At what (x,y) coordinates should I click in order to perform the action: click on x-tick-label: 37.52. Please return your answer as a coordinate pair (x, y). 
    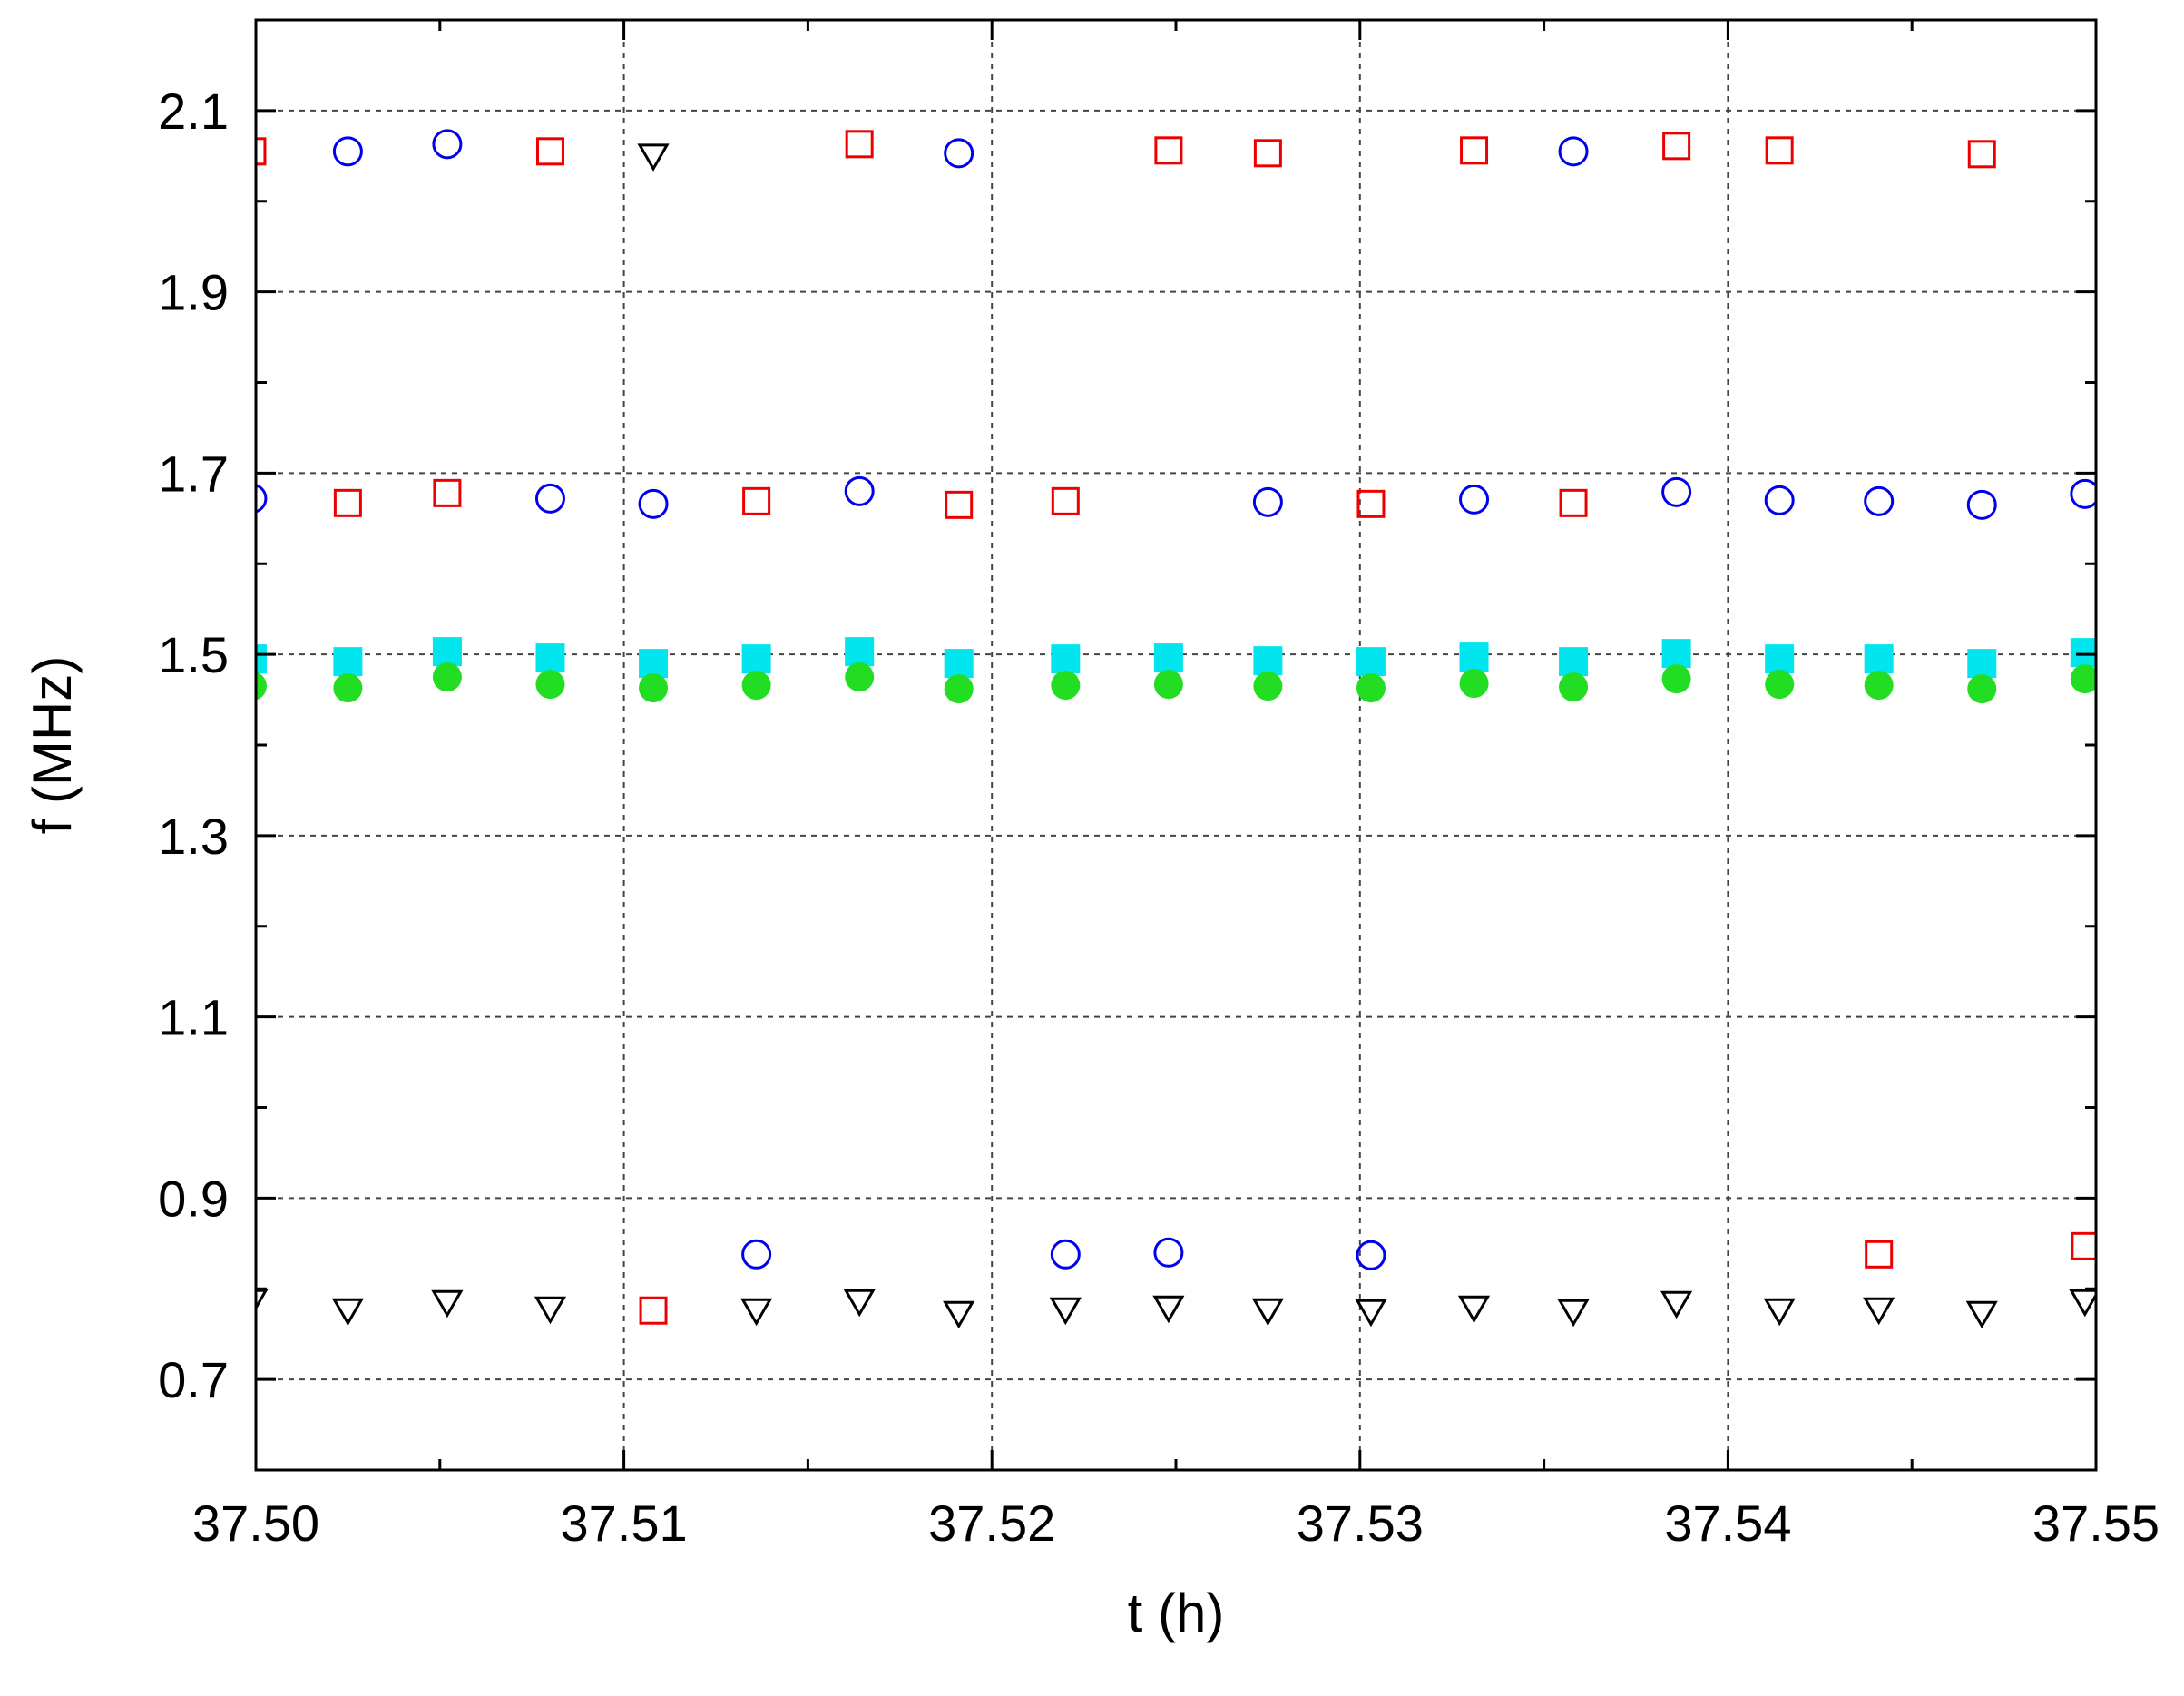
    Looking at the image, I should click on (992, 1523).